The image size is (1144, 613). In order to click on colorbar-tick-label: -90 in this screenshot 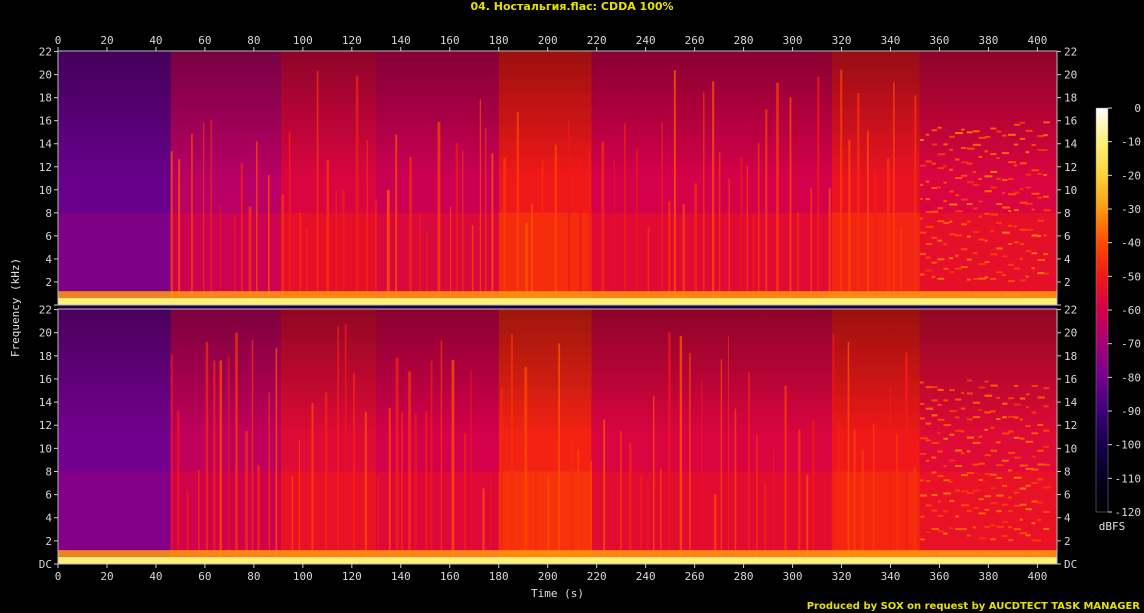, I will do `click(1131, 411)`.